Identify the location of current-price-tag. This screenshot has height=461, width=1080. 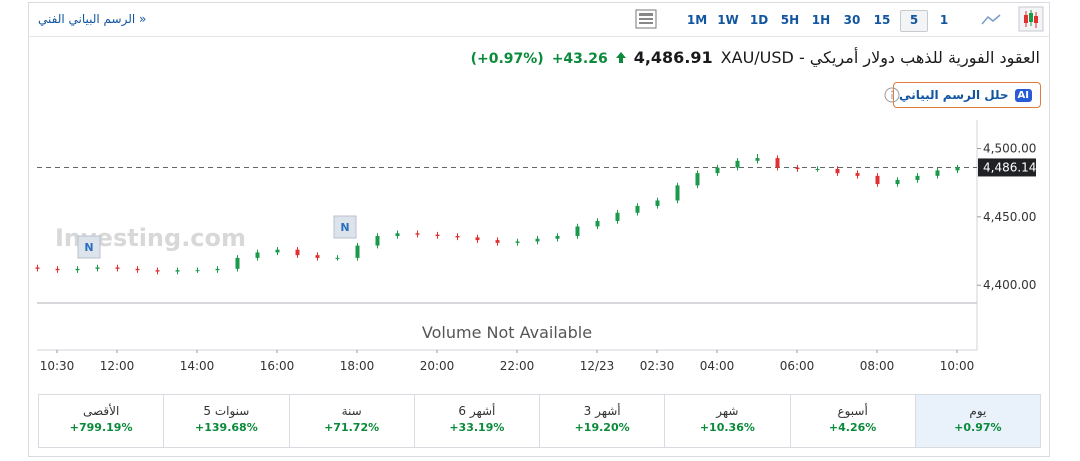
(1007, 167).